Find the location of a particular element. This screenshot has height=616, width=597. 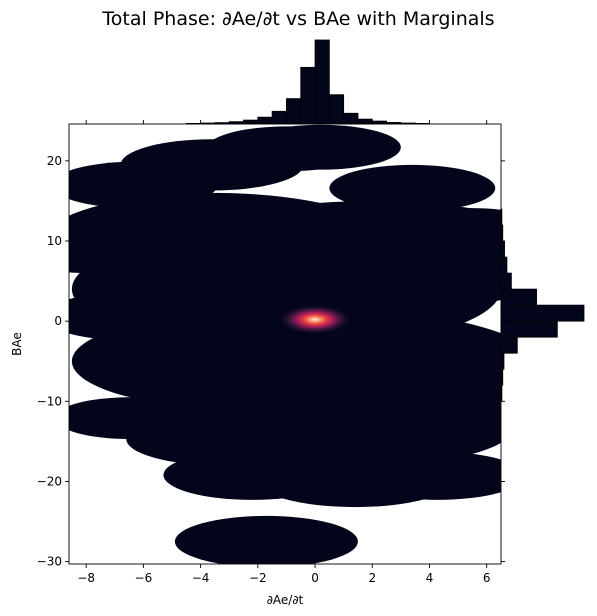

x-axis-label: ∂Ae/∂t is located at coordinates (285, 600).